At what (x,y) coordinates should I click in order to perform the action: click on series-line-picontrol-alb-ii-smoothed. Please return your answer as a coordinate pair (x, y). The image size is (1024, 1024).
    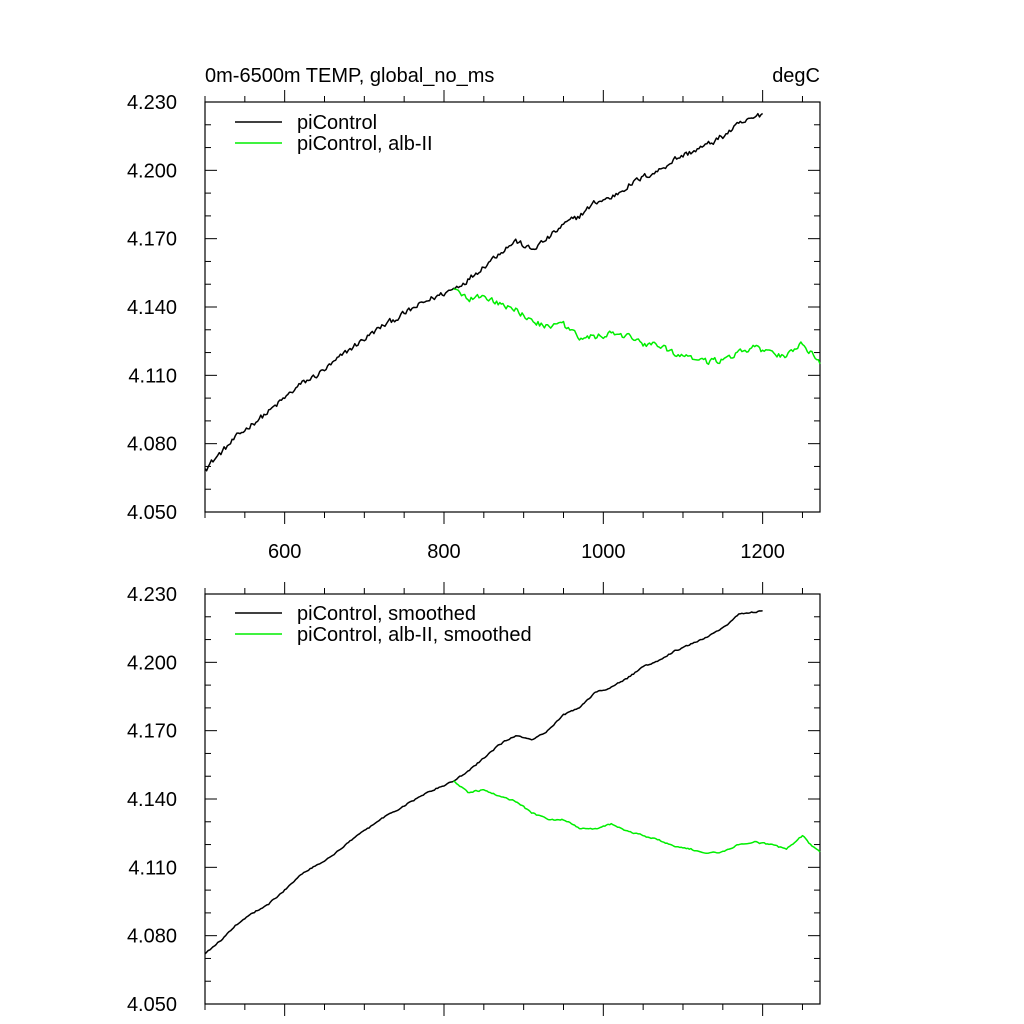
    Looking at the image, I should click on (637, 817).